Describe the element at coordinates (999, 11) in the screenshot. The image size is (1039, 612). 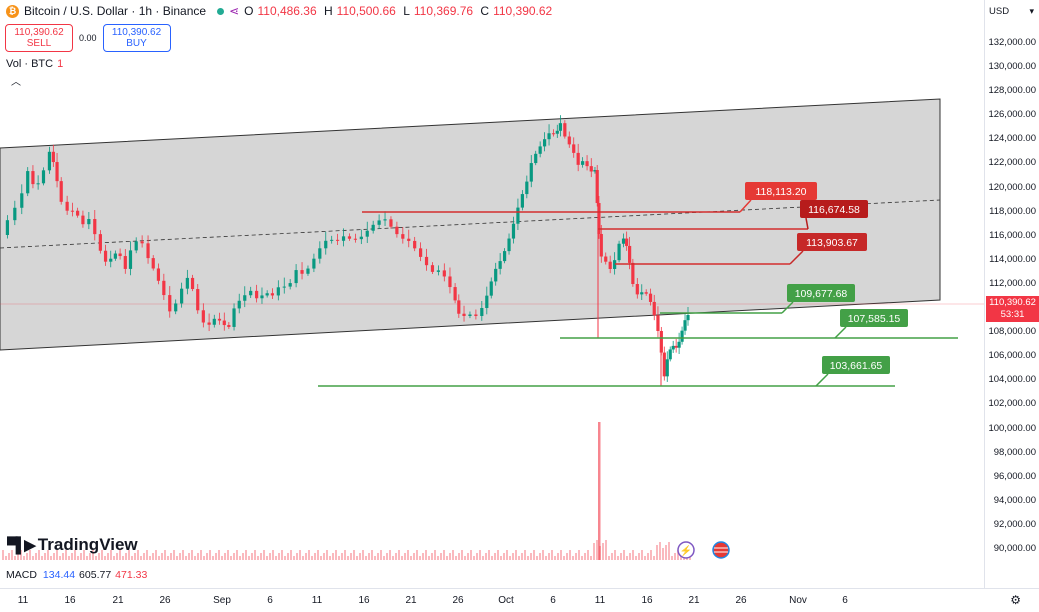
I see `currency-selector: USD` at that location.